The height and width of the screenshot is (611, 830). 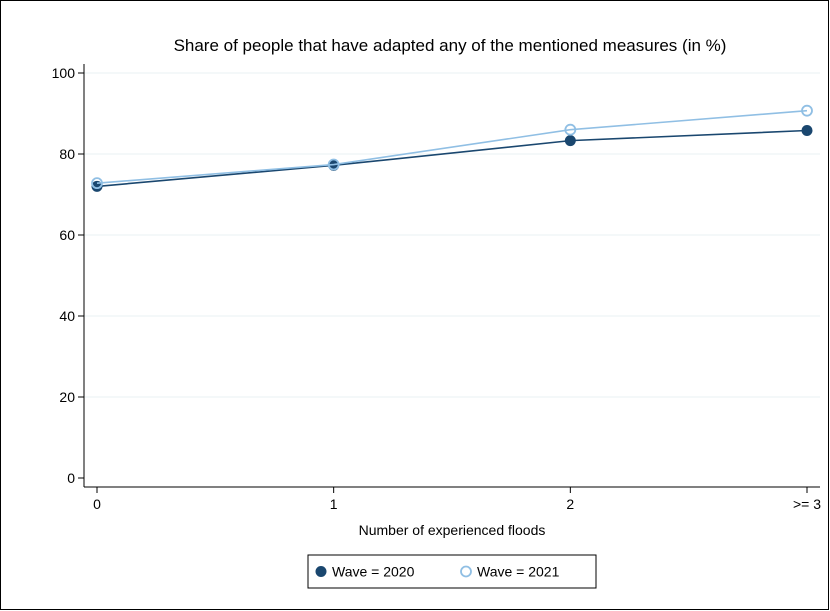 I want to click on x-tick-label-0: 0, so click(x=97, y=504).